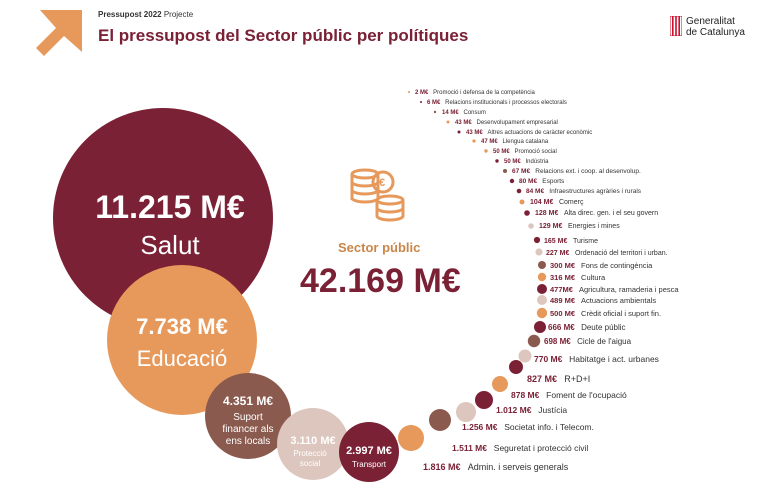  What do you see at coordinates (611, 213) in the screenshot?
I see `list-item-label: Alta direc. gen. i el seu govern` at bounding box center [611, 213].